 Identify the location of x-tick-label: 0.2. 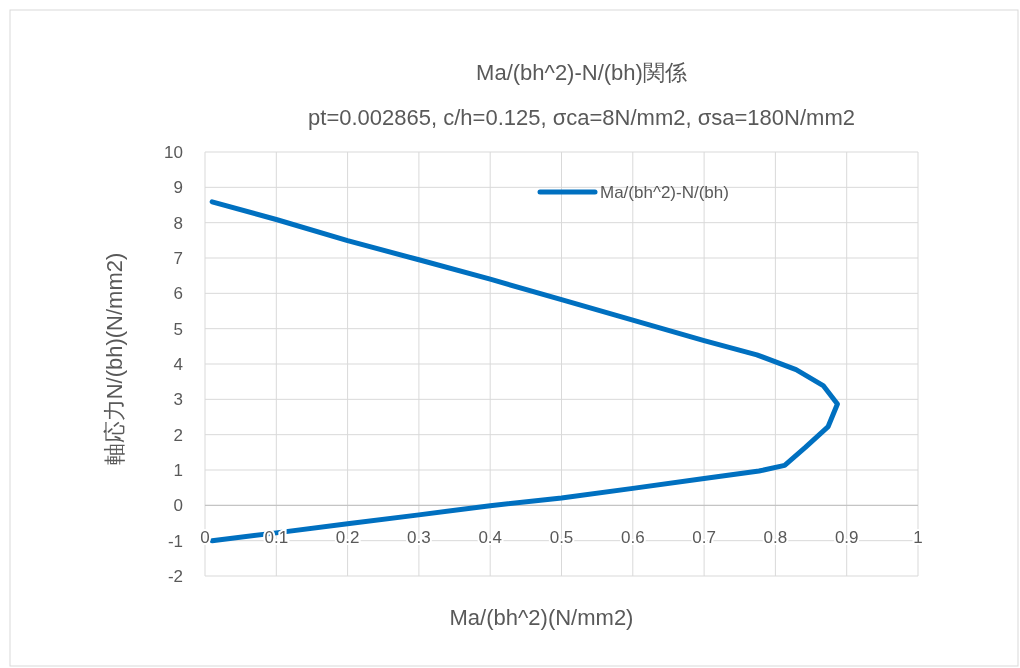
(347, 538).